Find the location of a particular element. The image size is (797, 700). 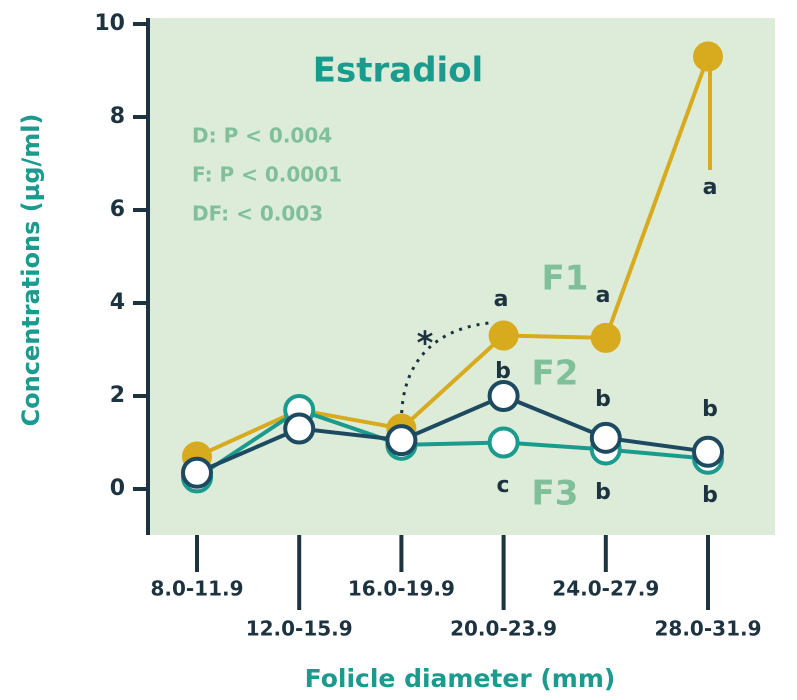

series-label: F3 is located at coordinates (555, 494).